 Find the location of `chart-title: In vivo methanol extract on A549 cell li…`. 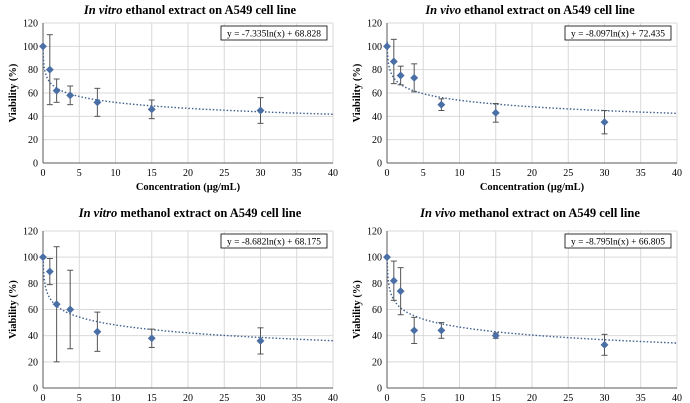

chart-title: In vivo methanol extract on A549 cell li… is located at coordinates (529, 213).